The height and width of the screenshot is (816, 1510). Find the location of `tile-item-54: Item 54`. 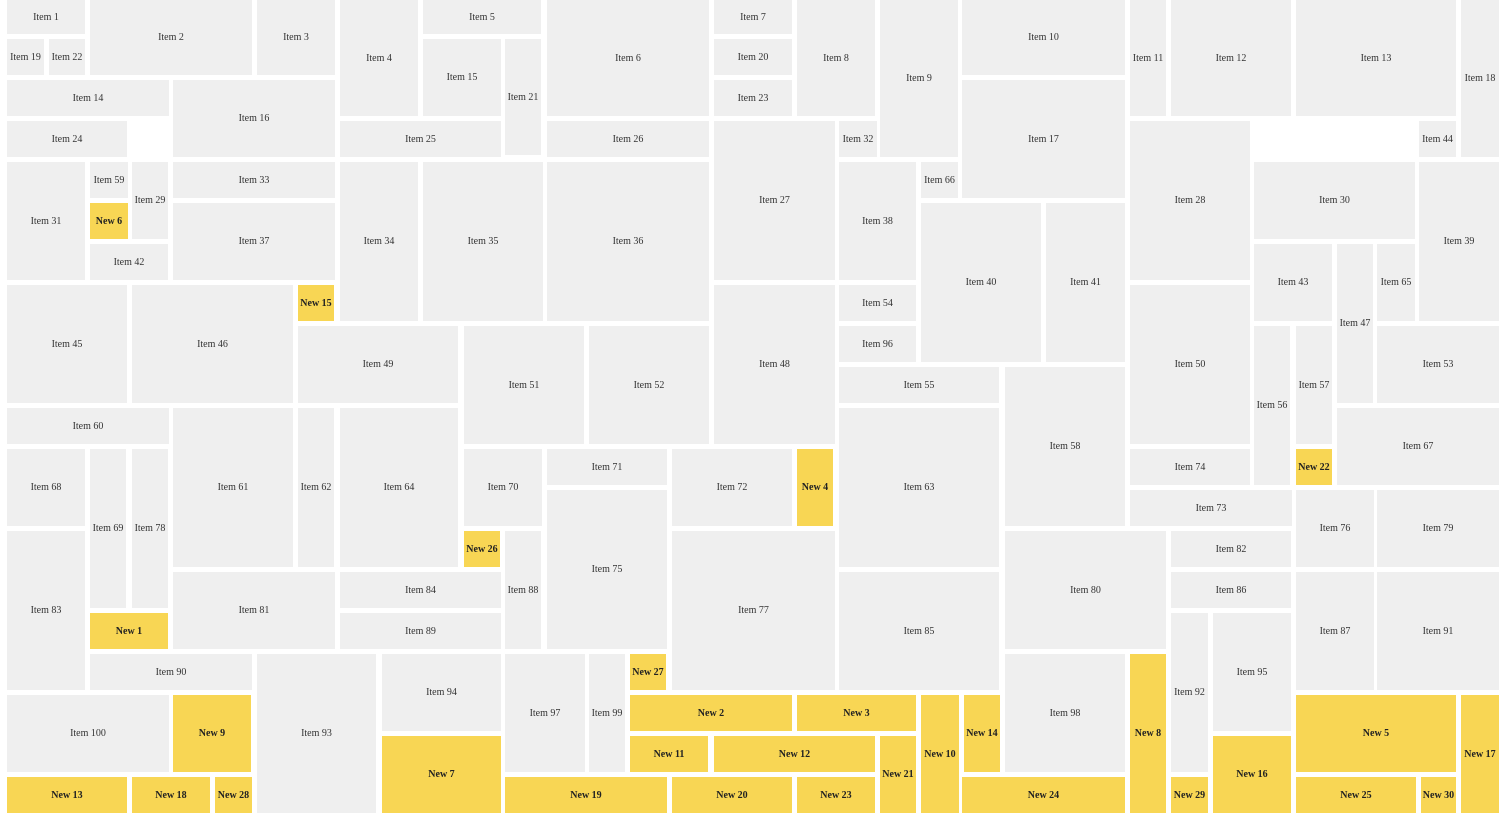

tile-item-54: Item 54 is located at coordinates (877, 303).